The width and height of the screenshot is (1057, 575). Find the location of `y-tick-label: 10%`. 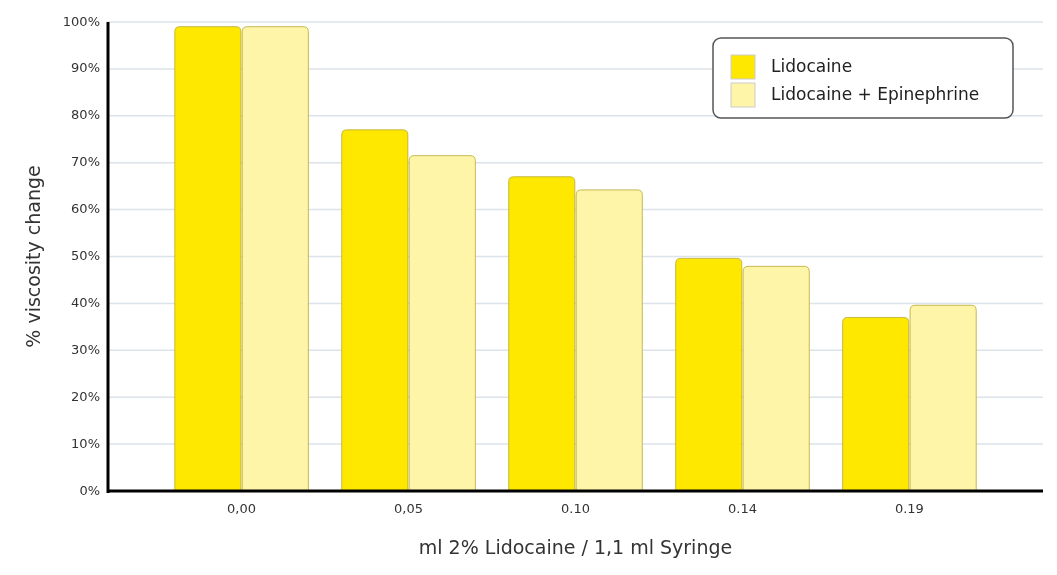

y-tick-label: 10% is located at coordinates (85, 443).